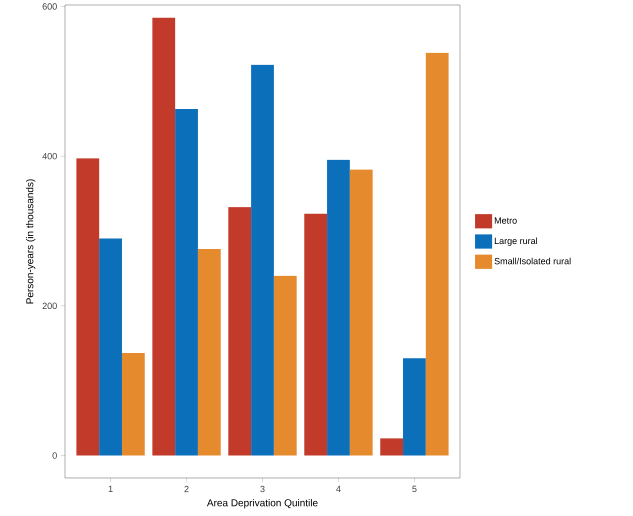 Image resolution: width=633 pixels, height=516 pixels. What do you see at coordinates (262, 489) in the screenshot?
I see `x-tick-label: 3` at bounding box center [262, 489].